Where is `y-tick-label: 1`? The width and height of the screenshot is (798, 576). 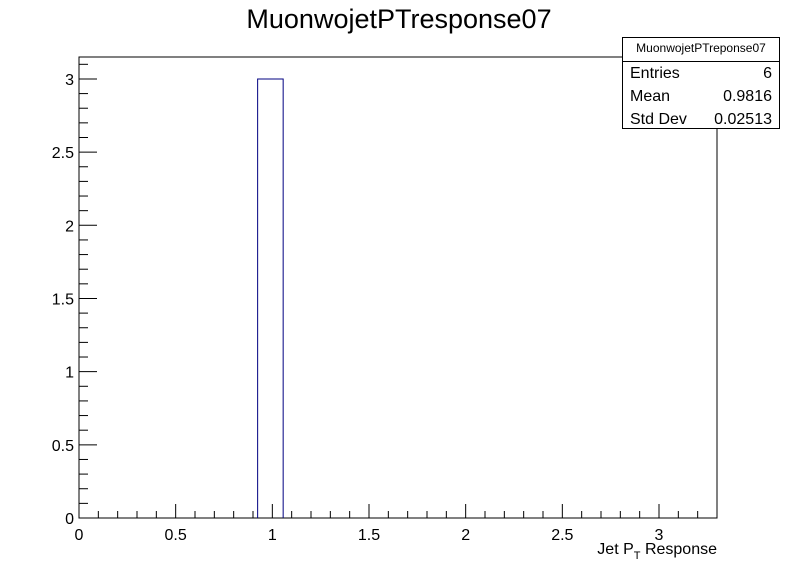 y-tick-label: 1 is located at coordinates (69, 373).